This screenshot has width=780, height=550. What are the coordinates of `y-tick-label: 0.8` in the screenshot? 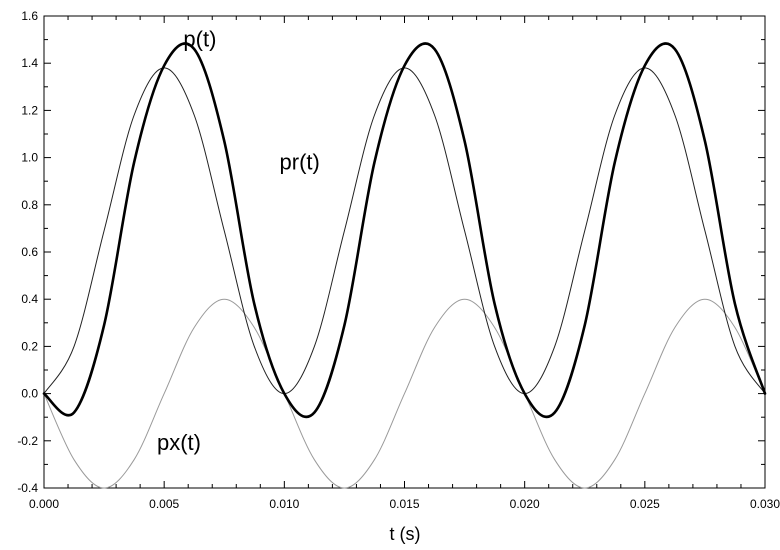 It's located at (29, 205).